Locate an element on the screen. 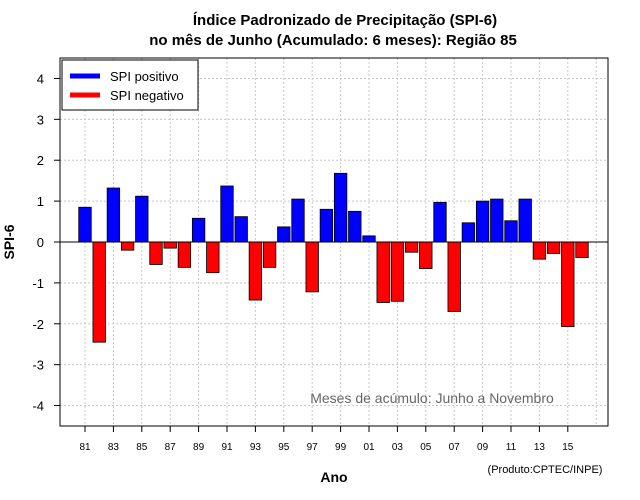  y-tick-label: 4 is located at coordinates (40, 78).